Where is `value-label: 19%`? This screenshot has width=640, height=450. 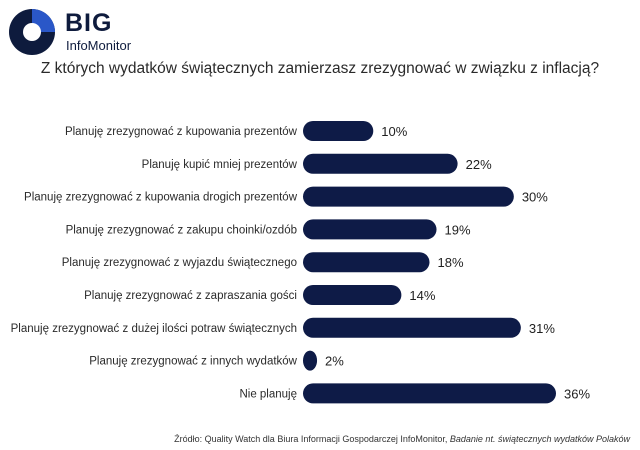 value-label: 19% is located at coordinates (458, 229).